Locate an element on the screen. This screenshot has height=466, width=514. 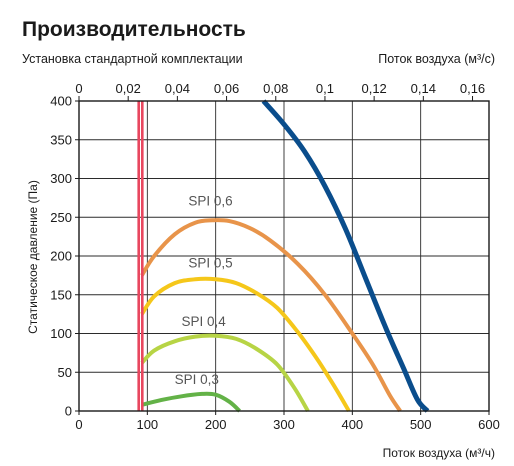
x-tick-label-6: 600 is located at coordinates (489, 424).